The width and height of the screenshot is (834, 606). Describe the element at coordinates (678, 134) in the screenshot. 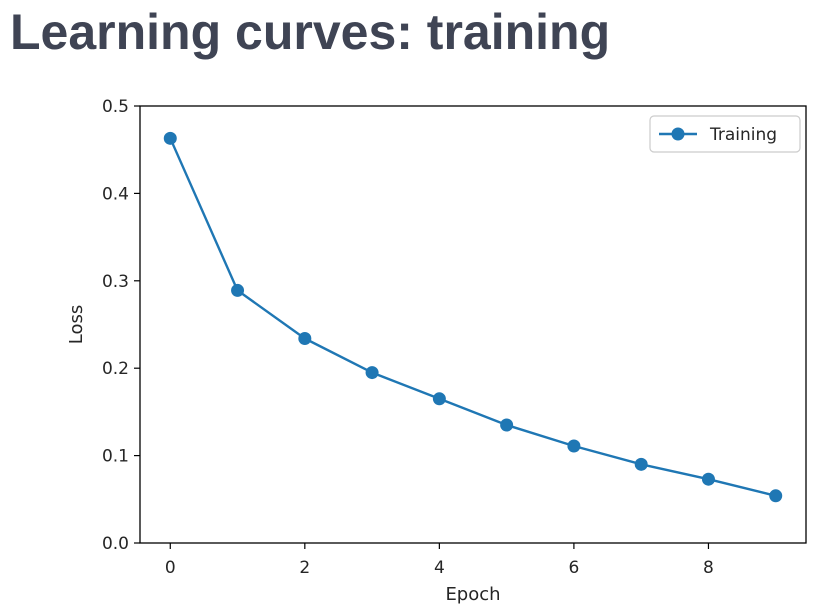

I see `legend-marker-swatch` at that location.